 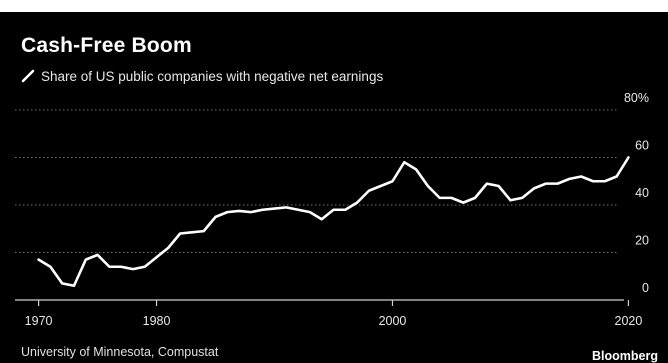 What do you see at coordinates (642, 193) in the screenshot?
I see `y-tick-label-40: 40` at bounding box center [642, 193].